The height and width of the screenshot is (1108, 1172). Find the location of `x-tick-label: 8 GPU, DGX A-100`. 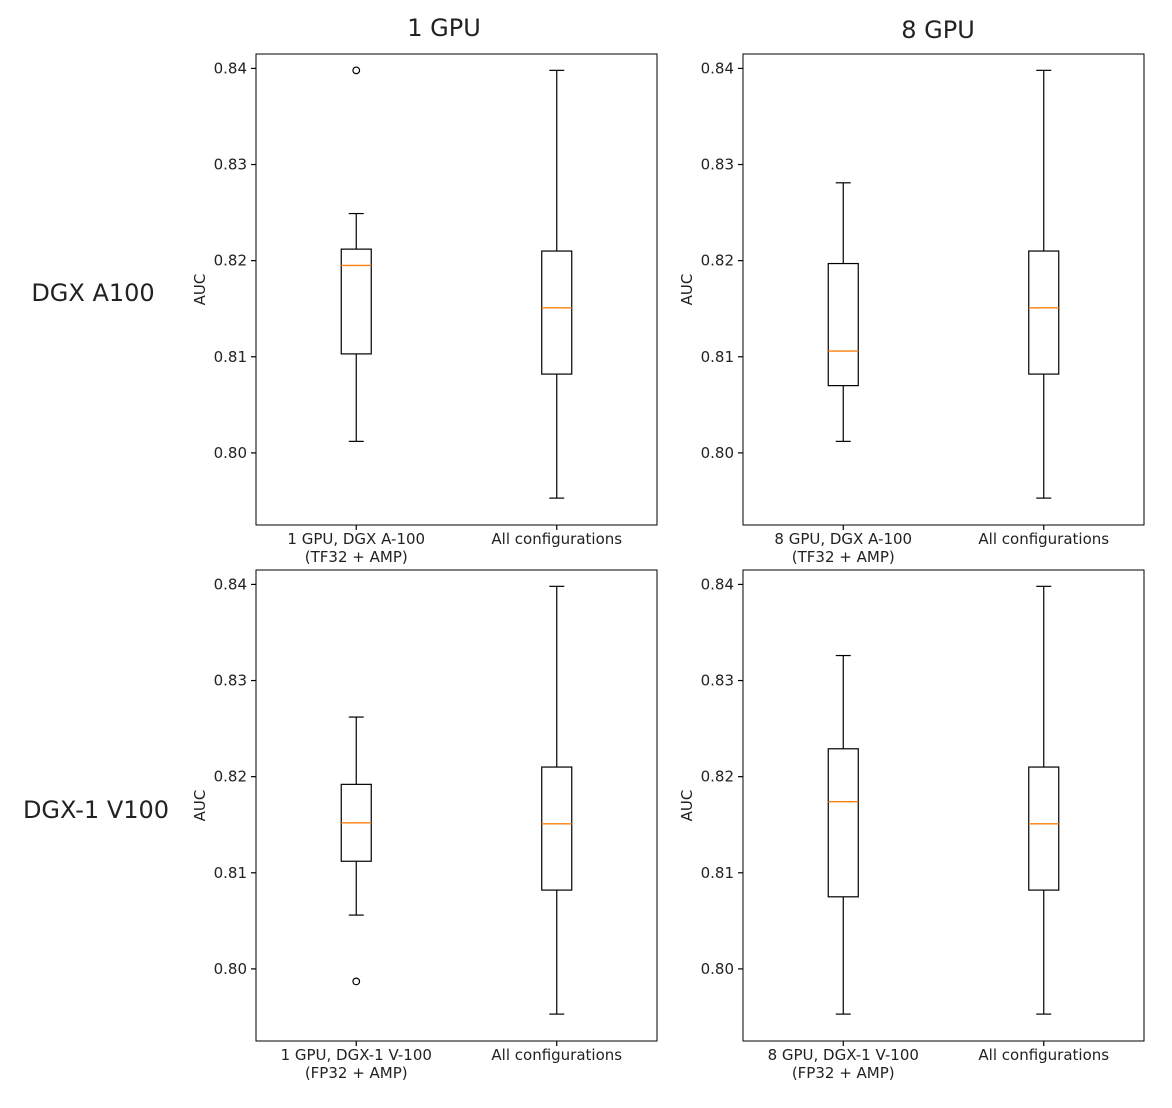

x-tick-label: 8 GPU, DGX A-100 is located at coordinates (843, 539).